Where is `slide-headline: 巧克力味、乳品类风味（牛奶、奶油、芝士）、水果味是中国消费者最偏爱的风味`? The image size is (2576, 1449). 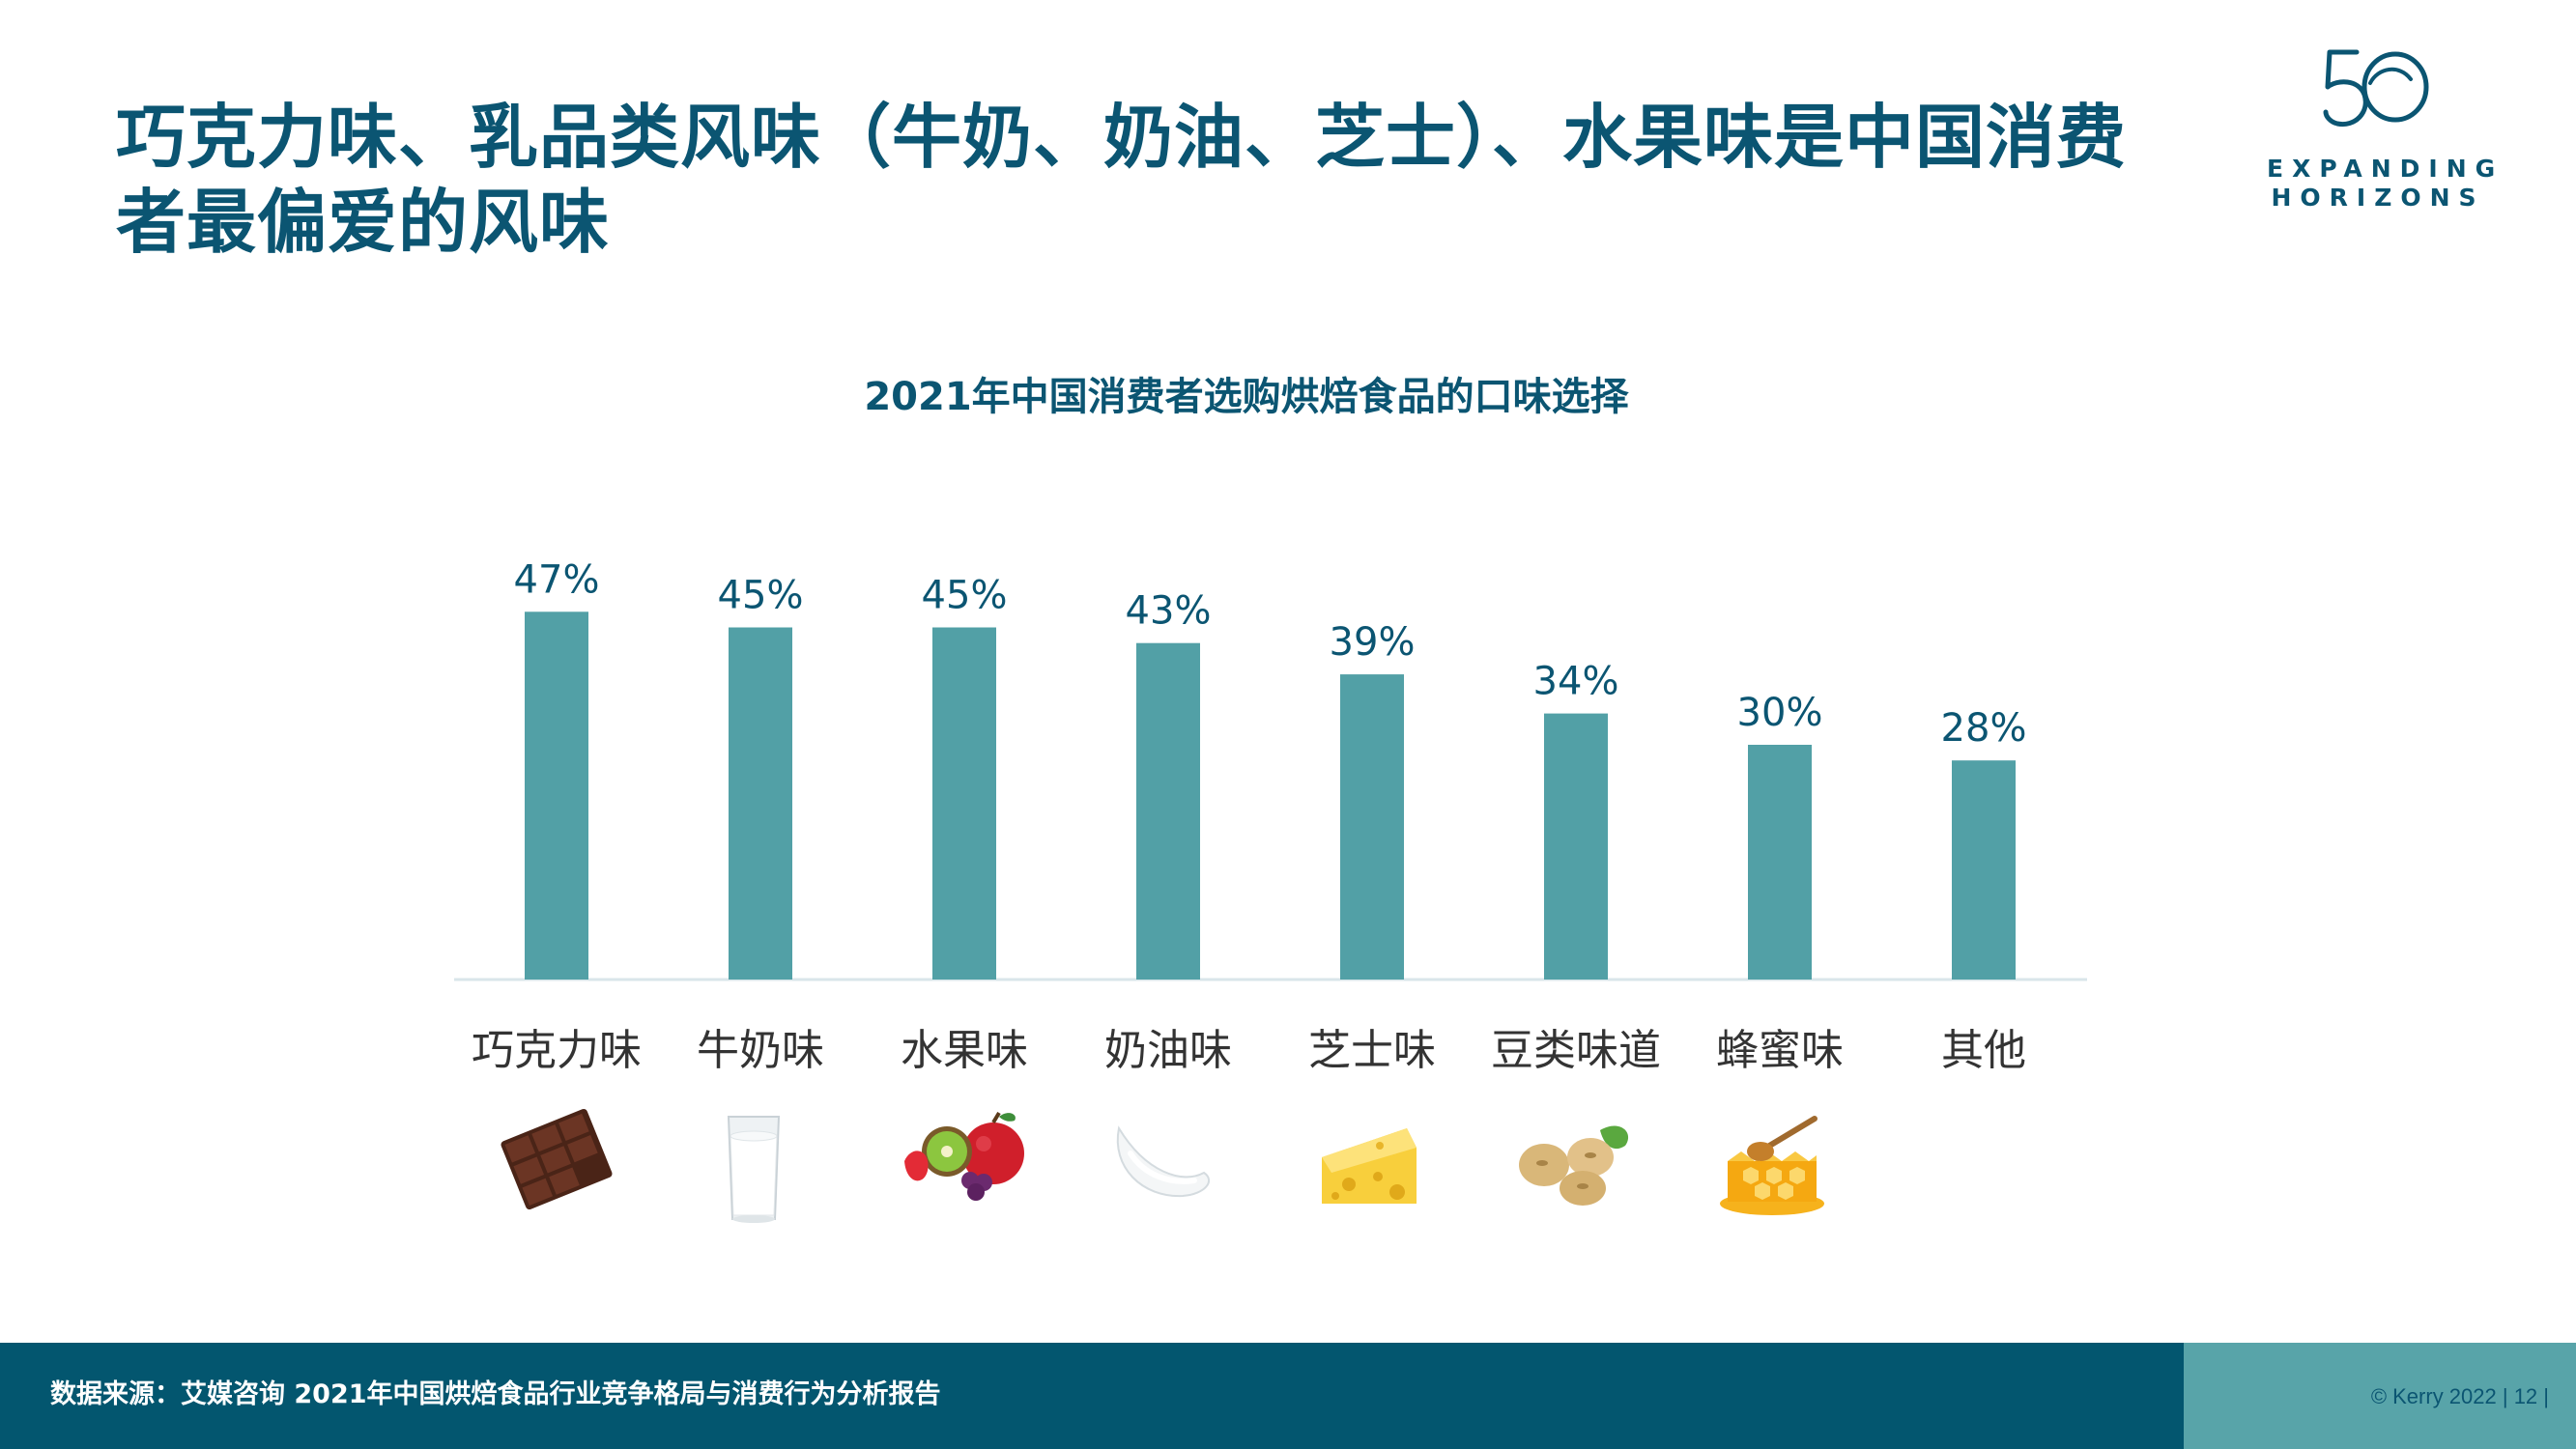 slide-headline: 巧克力味、乳品类风味（牛奶、奶油、芝士）、水果味是中国消费者最偏爱的风味 is located at coordinates (1122, 180).